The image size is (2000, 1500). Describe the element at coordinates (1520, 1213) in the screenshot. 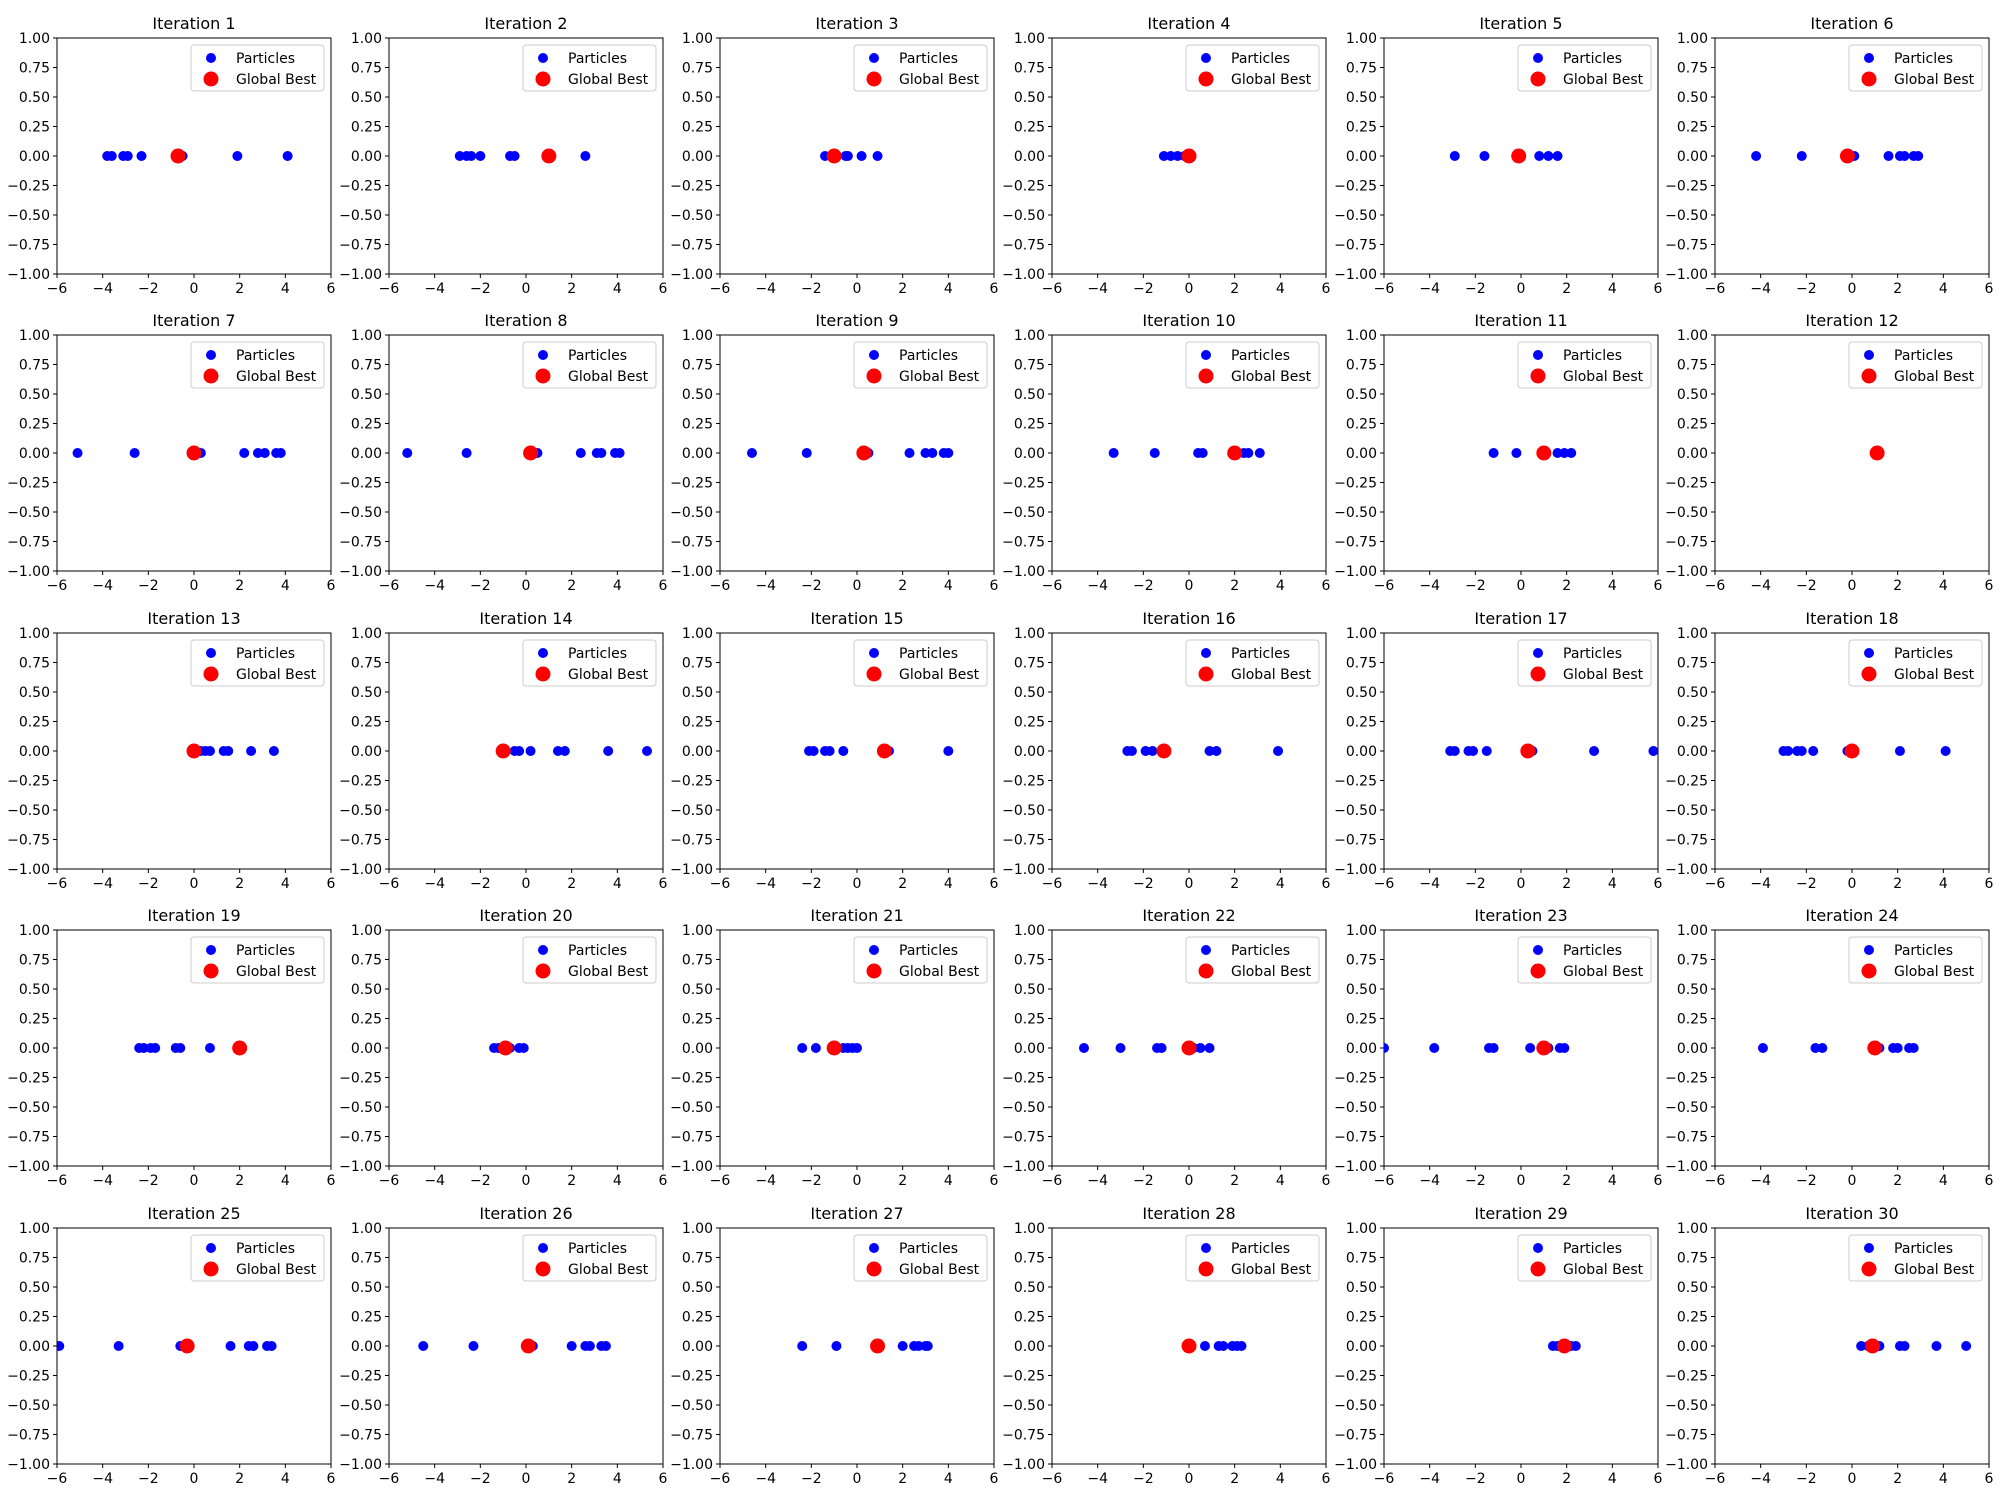

I see `subplot-title: Iteration 29` at that location.